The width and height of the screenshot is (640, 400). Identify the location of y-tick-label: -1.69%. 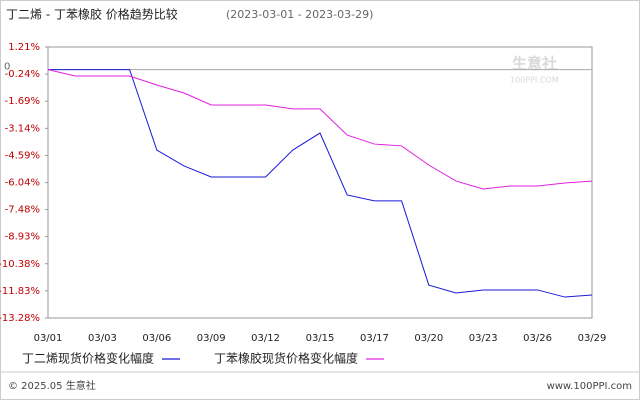
(22, 101).